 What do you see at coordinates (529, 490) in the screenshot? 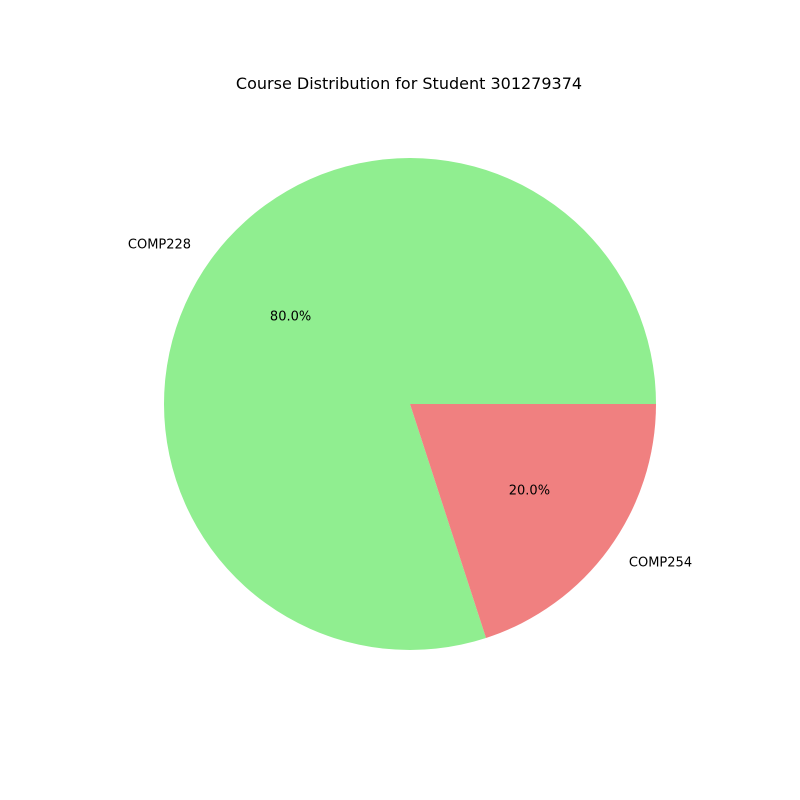
I see `percent-label-comp254: 20.0%` at bounding box center [529, 490].